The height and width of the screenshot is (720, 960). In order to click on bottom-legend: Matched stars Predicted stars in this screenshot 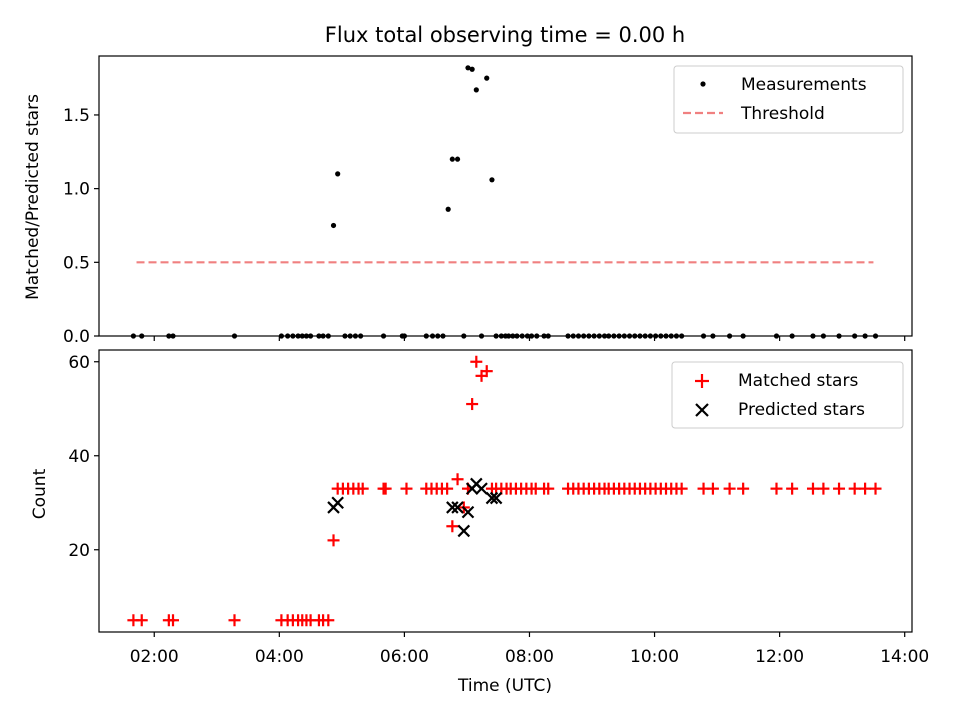, I will do `click(787, 395)`.